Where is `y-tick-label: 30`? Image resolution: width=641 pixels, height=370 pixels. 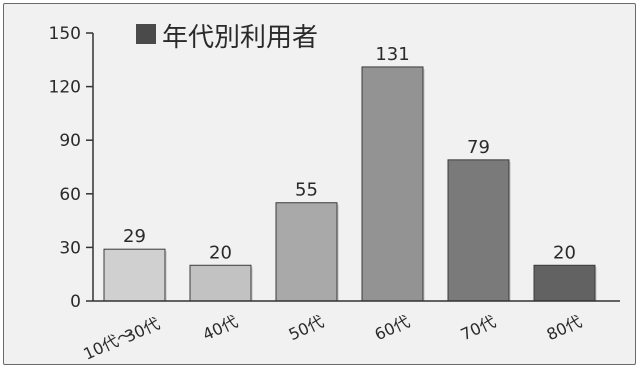 y-tick-label: 30 is located at coordinates (70, 248).